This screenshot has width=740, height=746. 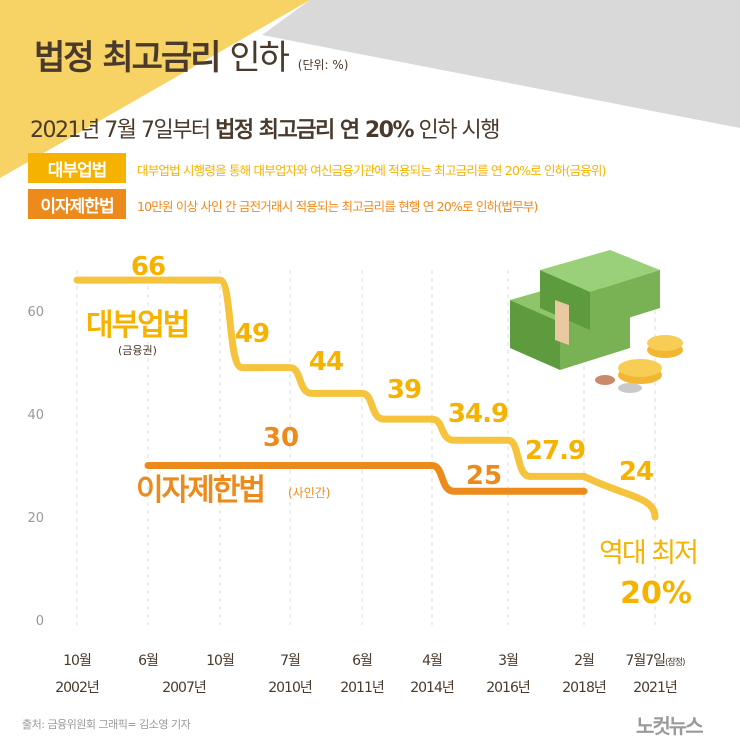 I want to click on law-badge-interest: 이자제한법, so click(x=77, y=204).